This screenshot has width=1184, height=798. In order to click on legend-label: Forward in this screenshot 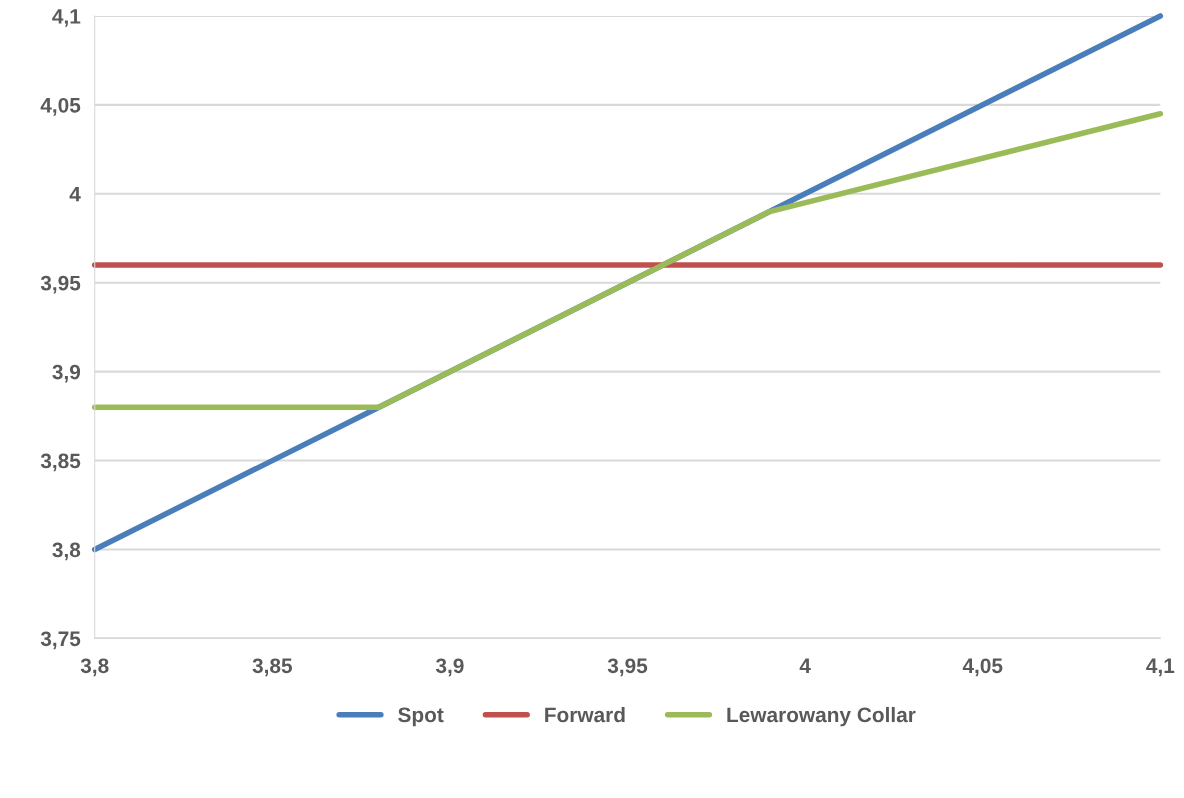, I will do `click(585, 714)`.